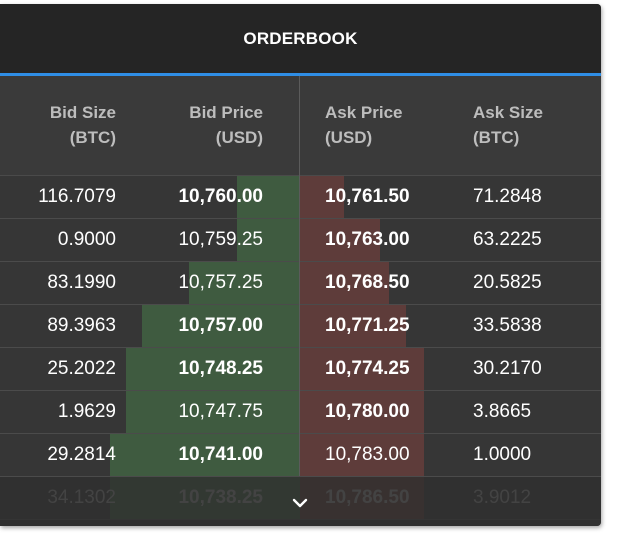 This screenshot has height=534, width=623. I want to click on column-header-ask-price: Ask Price (USD), so click(364, 125).